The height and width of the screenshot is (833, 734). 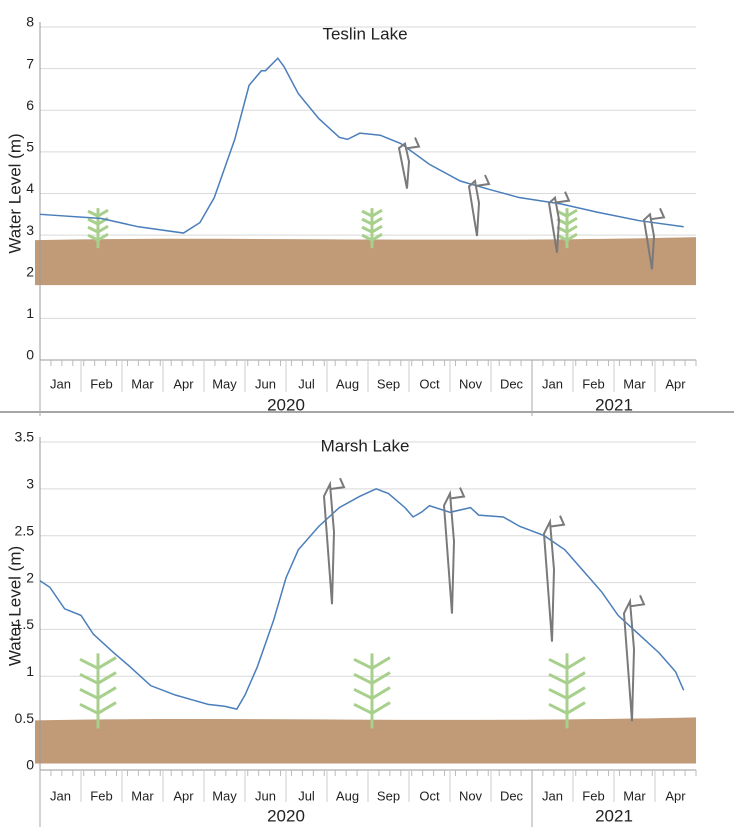 What do you see at coordinates (365, 445) in the screenshot?
I see `chart-title: Marsh Lake` at bounding box center [365, 445].